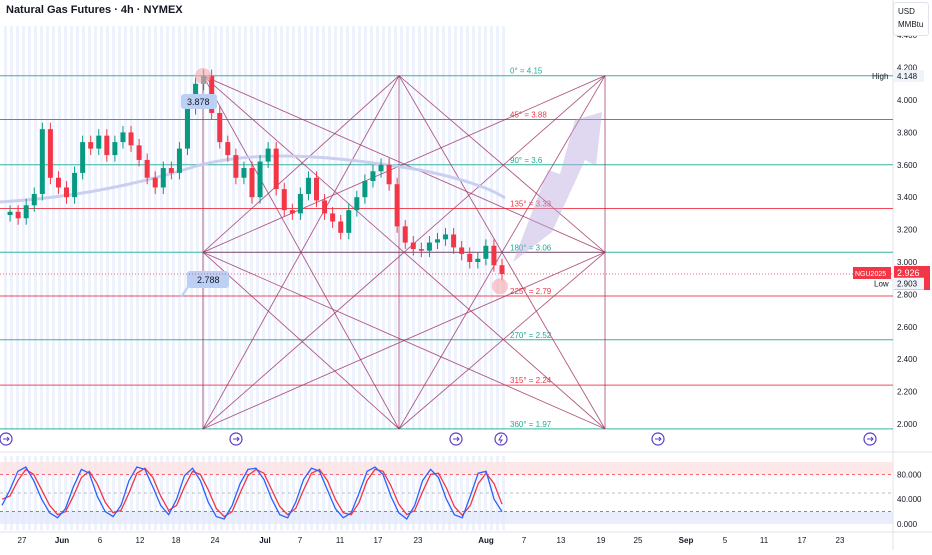 The width and height of the screenshot is (932, 555). I want to click on price-tick-label: 4.000, so click(907, 100).